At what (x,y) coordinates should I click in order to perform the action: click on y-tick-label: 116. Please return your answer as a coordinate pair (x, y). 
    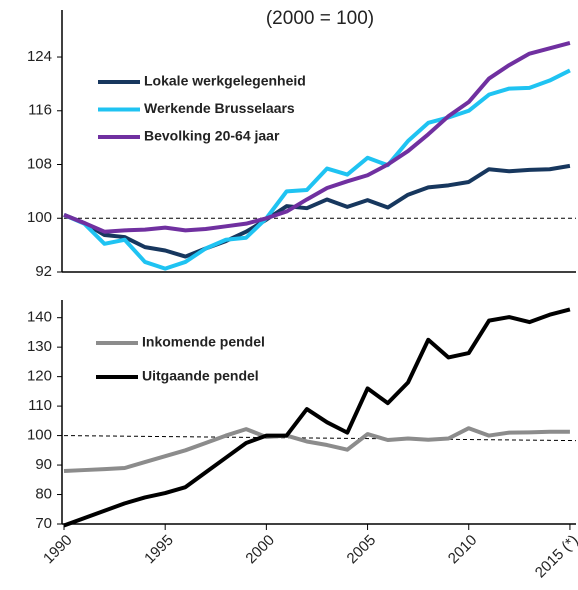
    Looking at the image, I should click on (40, 110).